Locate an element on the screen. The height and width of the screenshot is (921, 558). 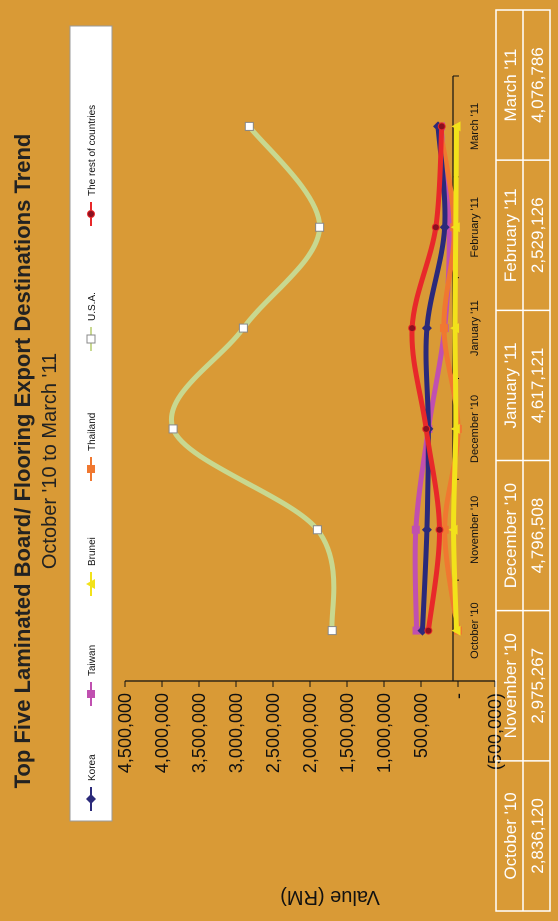
table-header-cell: February '11 is located at coordinates (510, 235).